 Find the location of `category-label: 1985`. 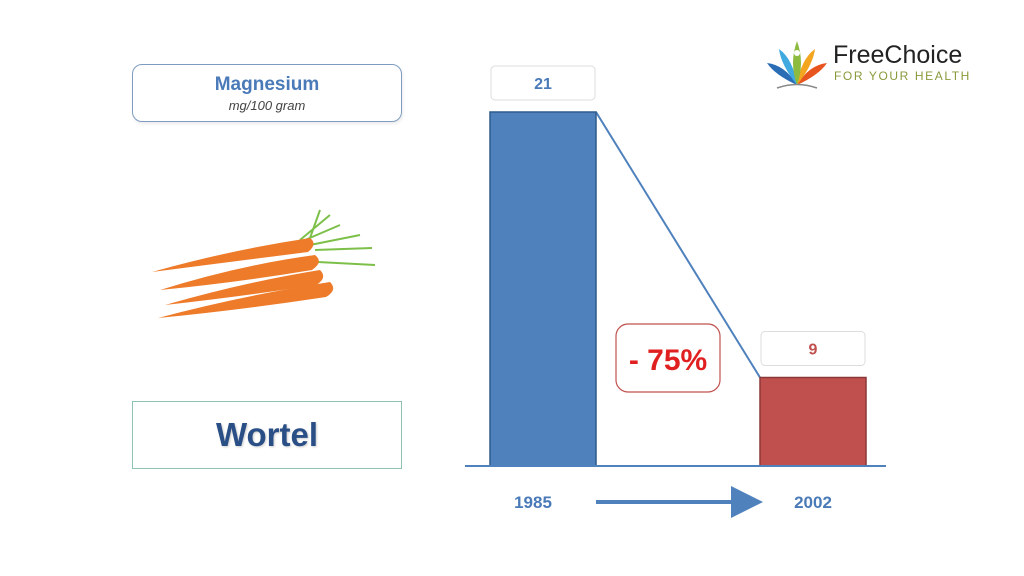

category-label: 1985 is located at coordinates (533, 502).